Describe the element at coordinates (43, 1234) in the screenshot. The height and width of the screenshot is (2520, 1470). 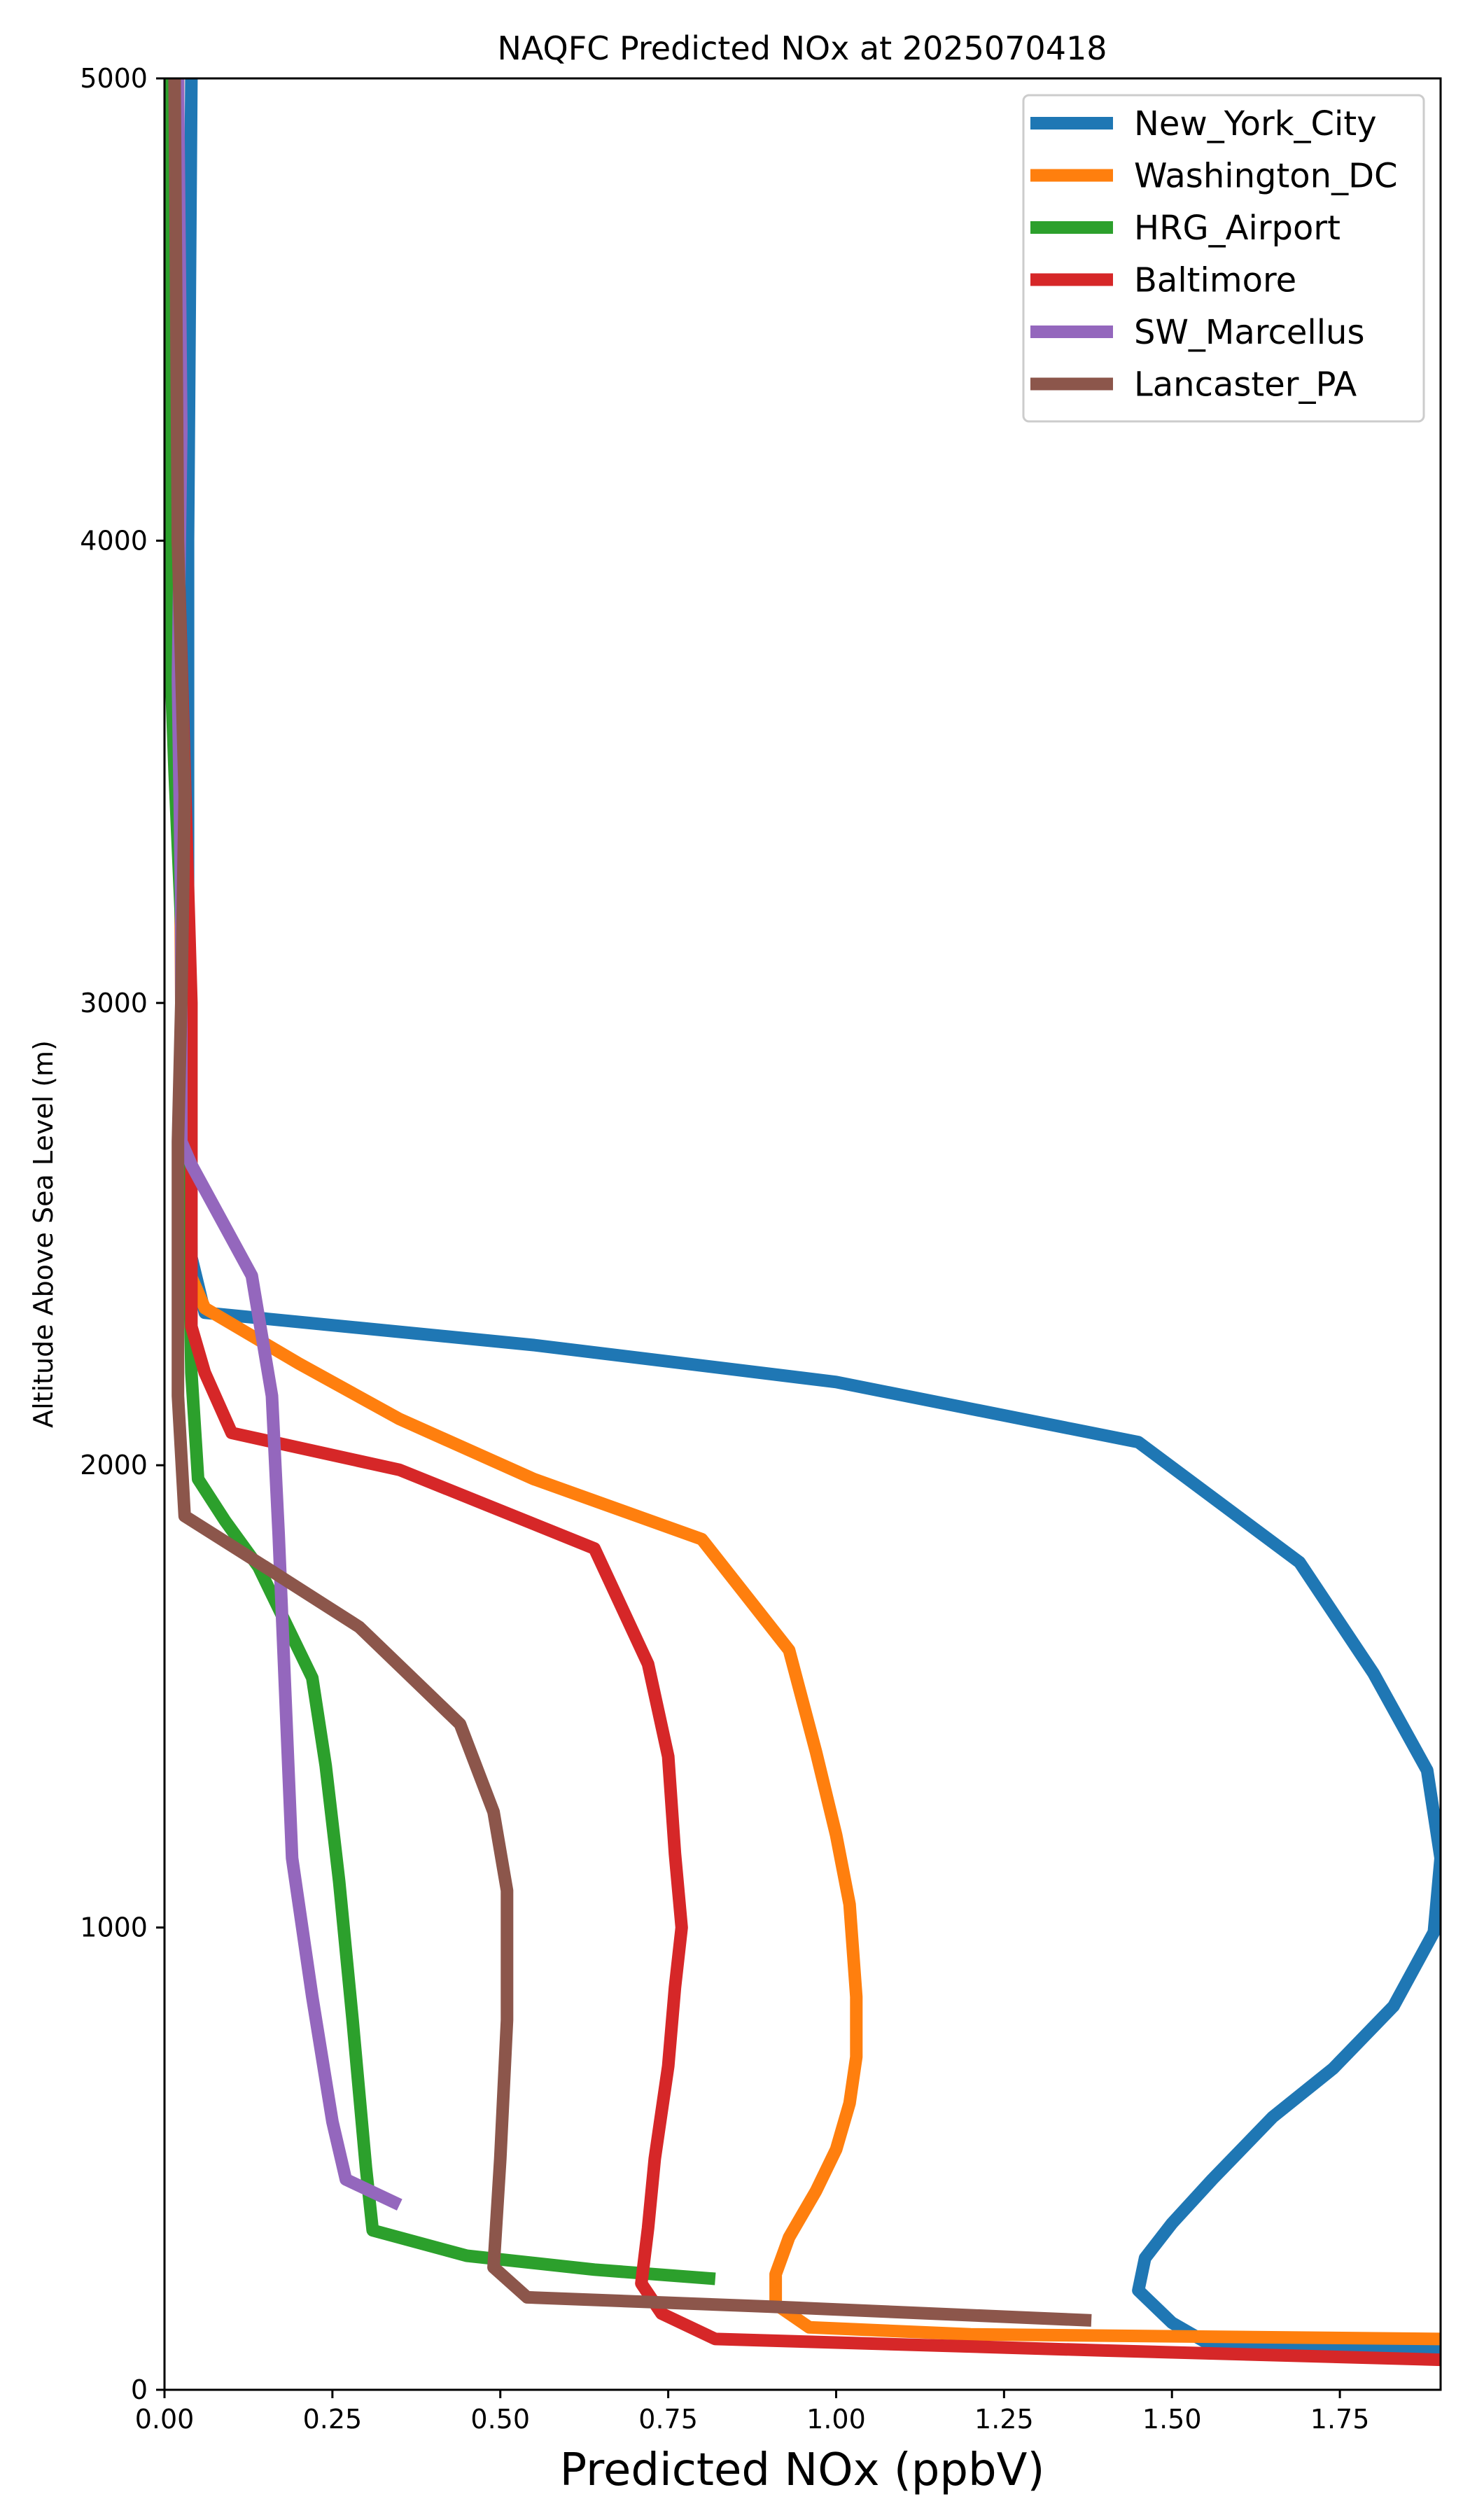
I see `y-axis-label: Altitude Above Sea Level (m)` at that location.